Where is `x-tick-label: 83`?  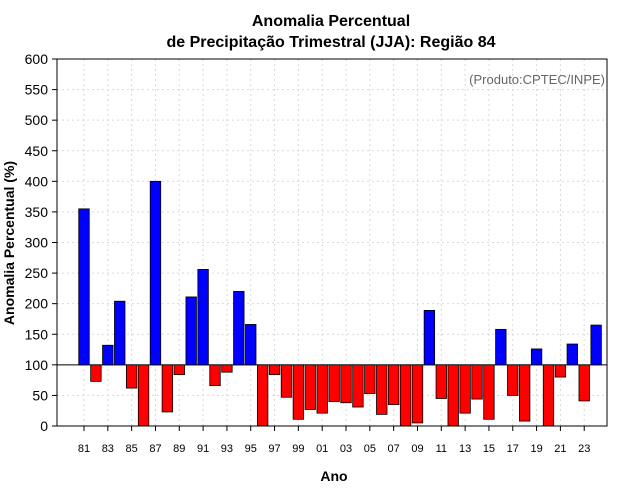
x-tick-label: 83 is located at coordinates (108, 449).